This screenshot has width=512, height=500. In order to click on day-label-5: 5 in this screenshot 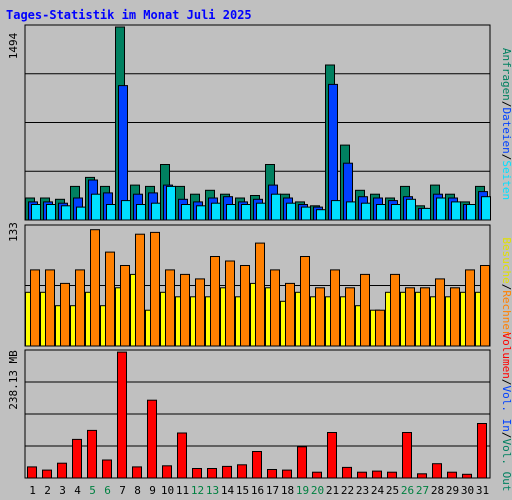, I will do `click(92, 490)`.